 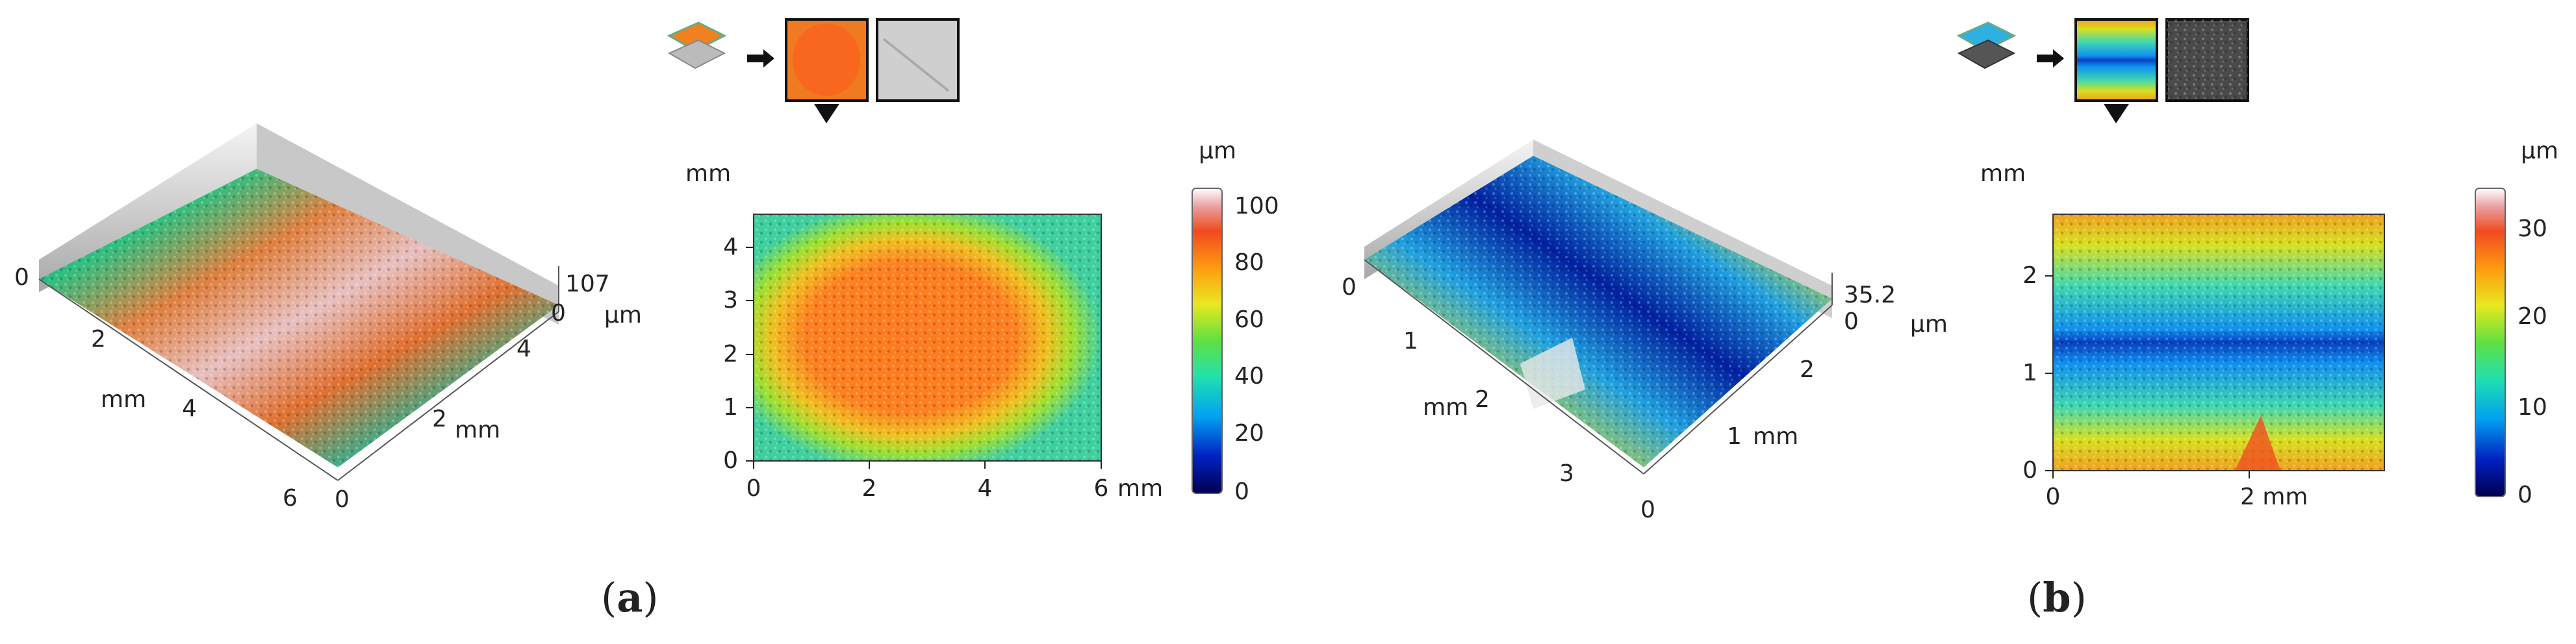 I want to click on panel-a-3d-x-tick: 0, so click(x=21, y=277).